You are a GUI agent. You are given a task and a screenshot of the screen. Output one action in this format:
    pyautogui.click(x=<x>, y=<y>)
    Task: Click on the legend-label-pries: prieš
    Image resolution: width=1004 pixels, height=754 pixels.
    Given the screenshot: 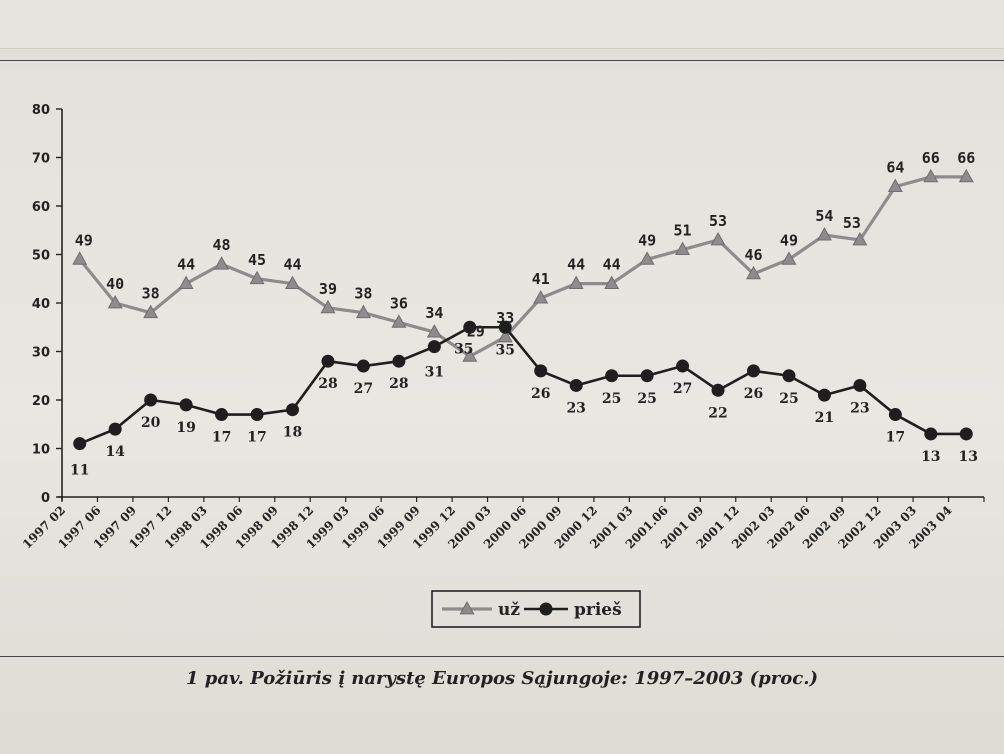 What is the action you would take?
    pyautogui.click(x=598, y=610)
    